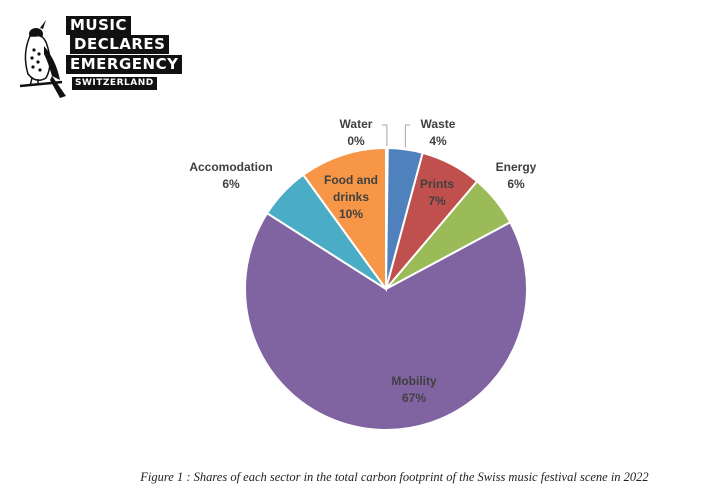  Describe the element at coordinates (385, 135) in the screenshot. I see `leader-line-water` at that location.